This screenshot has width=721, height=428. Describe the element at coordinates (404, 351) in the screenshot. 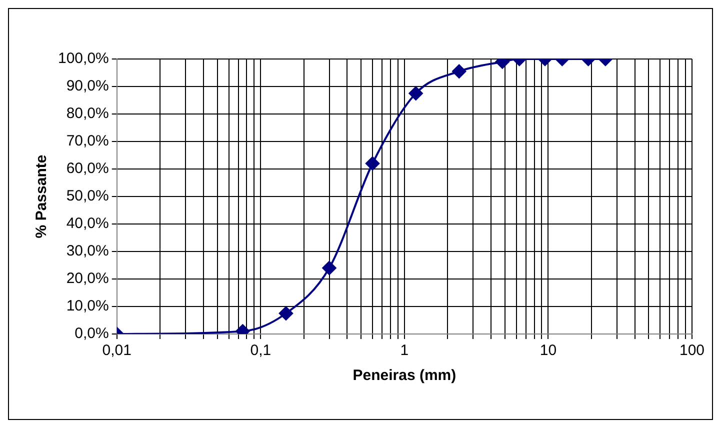

I see `x-tick-label: 1` at that location.